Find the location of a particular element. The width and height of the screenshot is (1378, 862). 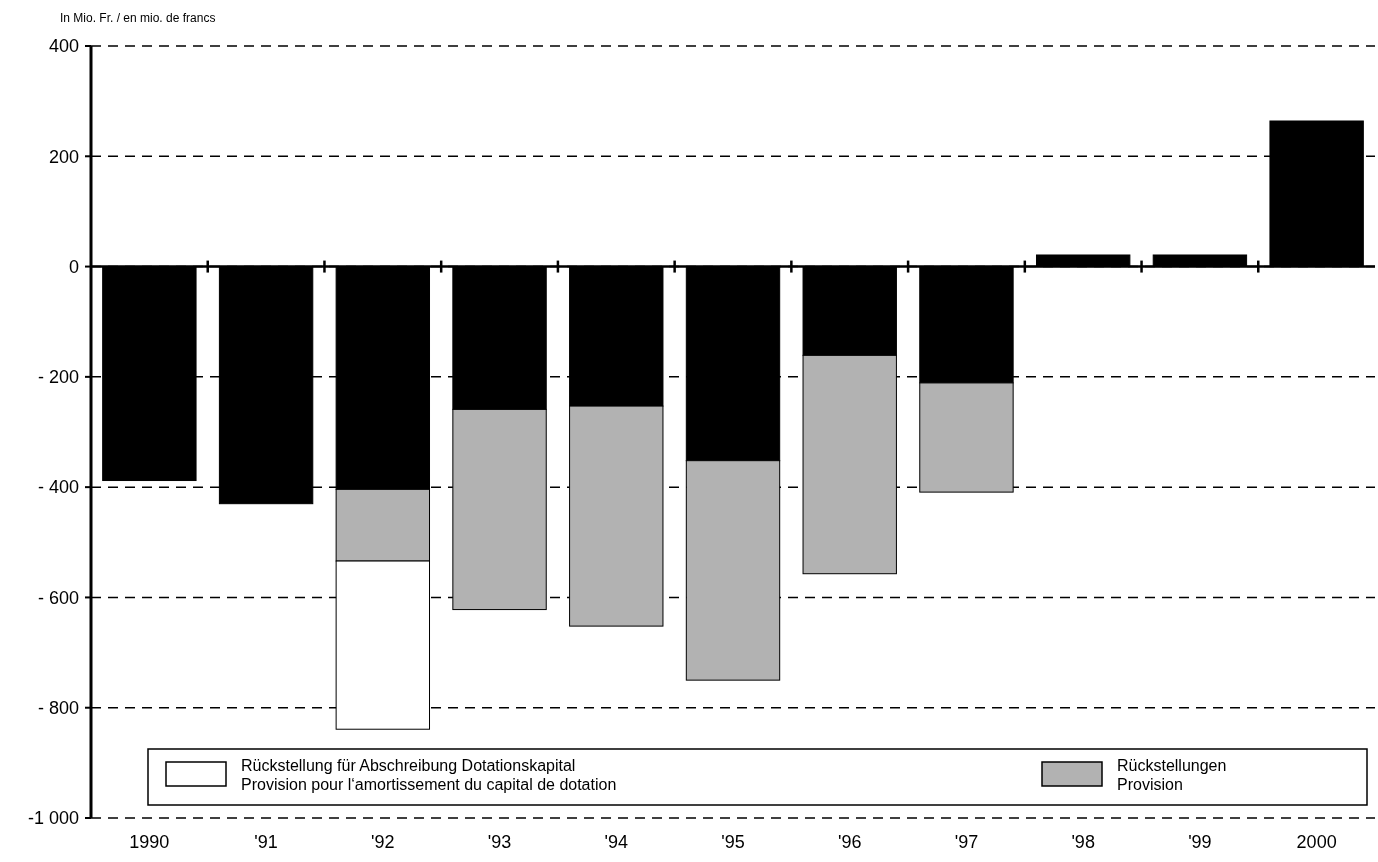

x-tick-label: '96 is located at coordinates (849, 842).